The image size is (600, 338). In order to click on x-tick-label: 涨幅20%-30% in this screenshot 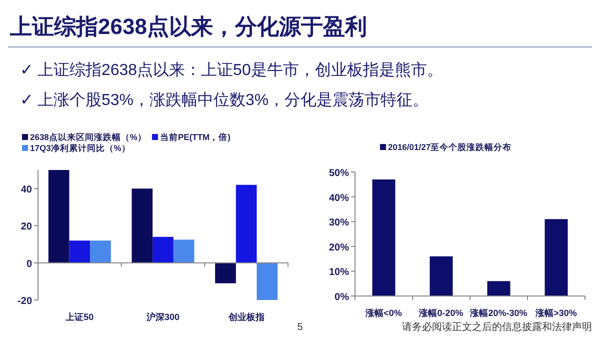, I will do `click(498, 313)`.